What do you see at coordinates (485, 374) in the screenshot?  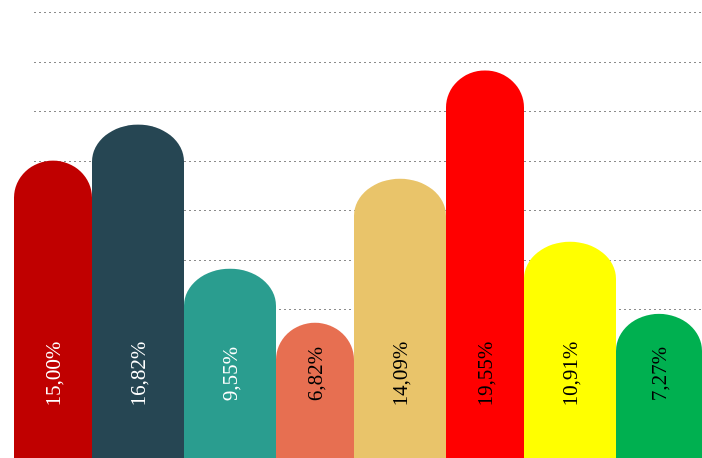 I see `data-label: 19,55%` at bounding box center [485, 374].